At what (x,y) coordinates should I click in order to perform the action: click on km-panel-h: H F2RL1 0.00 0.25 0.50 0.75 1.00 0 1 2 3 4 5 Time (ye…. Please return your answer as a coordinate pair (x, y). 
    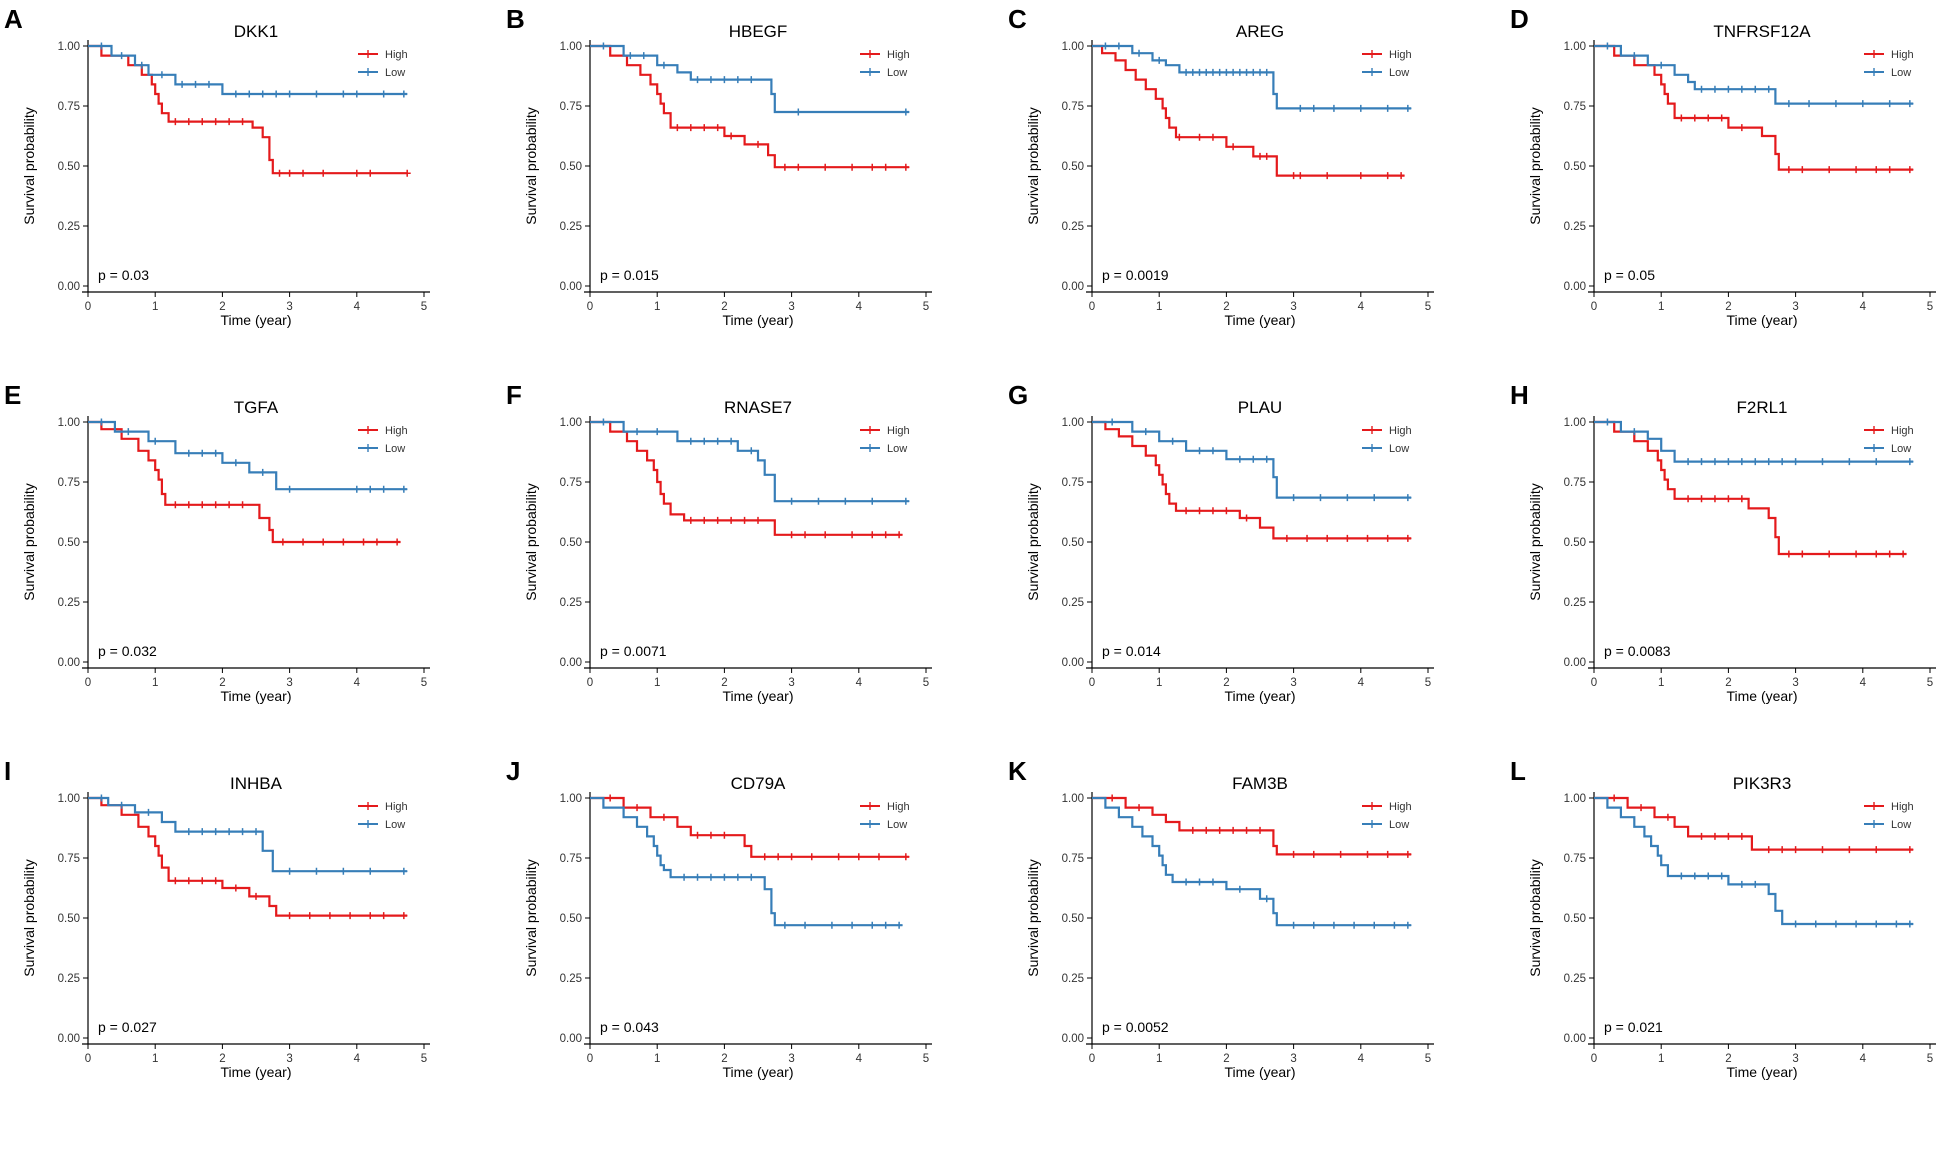
    Looking at the image, I should click on (1723, 542).